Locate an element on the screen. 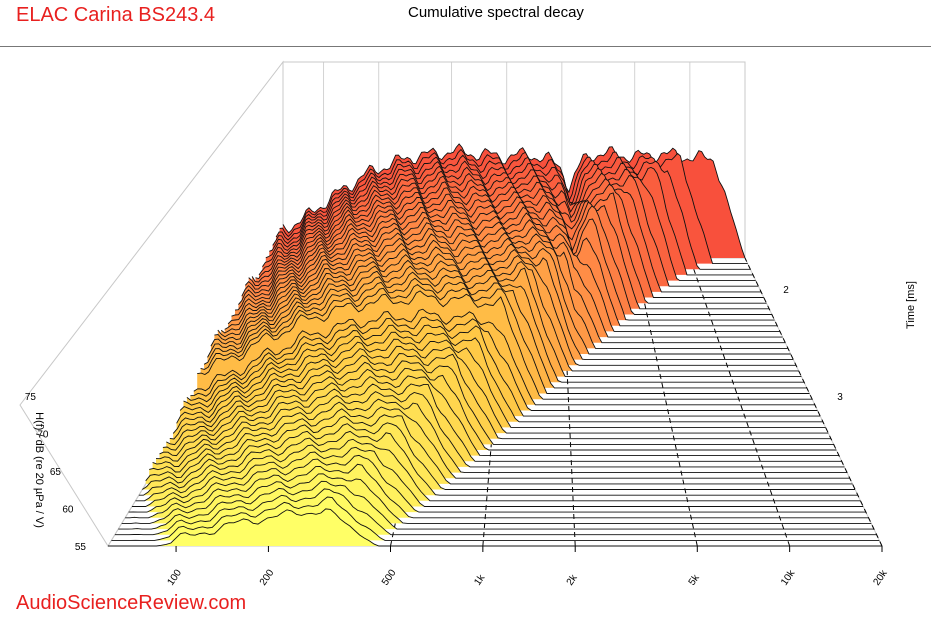 This screenshot has width=931, height=621. product-title: ELAC Carina BS243.4 is located at coordinates (116, 15).